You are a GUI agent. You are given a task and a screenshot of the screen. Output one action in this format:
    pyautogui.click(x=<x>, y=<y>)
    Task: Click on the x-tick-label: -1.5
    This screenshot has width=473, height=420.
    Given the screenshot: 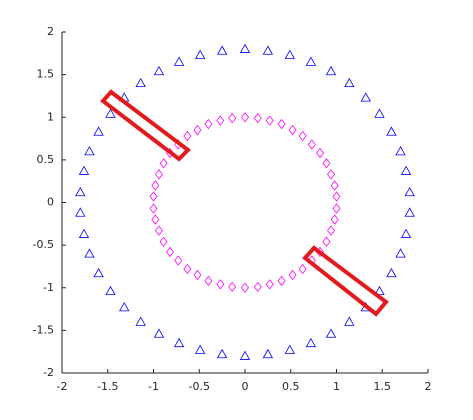 What is the action you would take?
    pyautogui.click(x=107, y=386)
    